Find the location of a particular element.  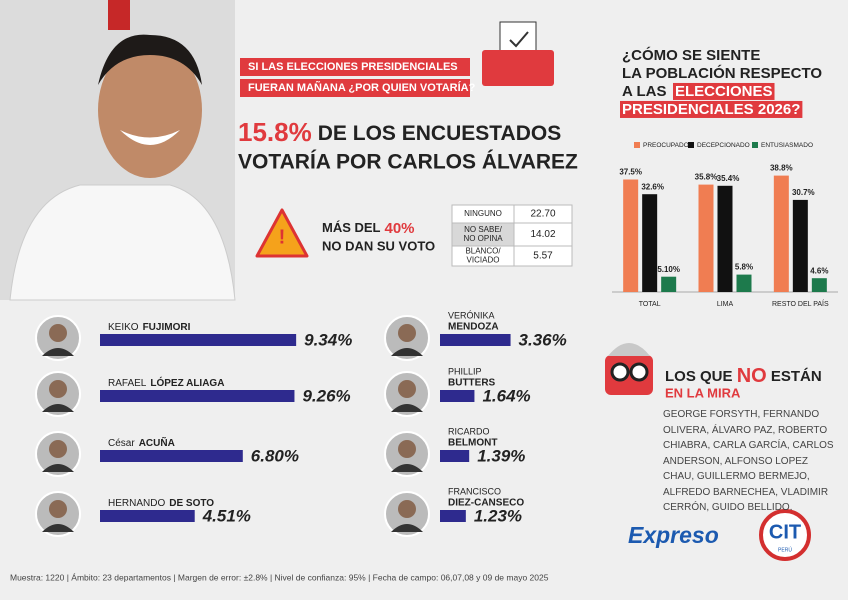

legend-label: PREOCUPADO is located at coordinates (666, 145).